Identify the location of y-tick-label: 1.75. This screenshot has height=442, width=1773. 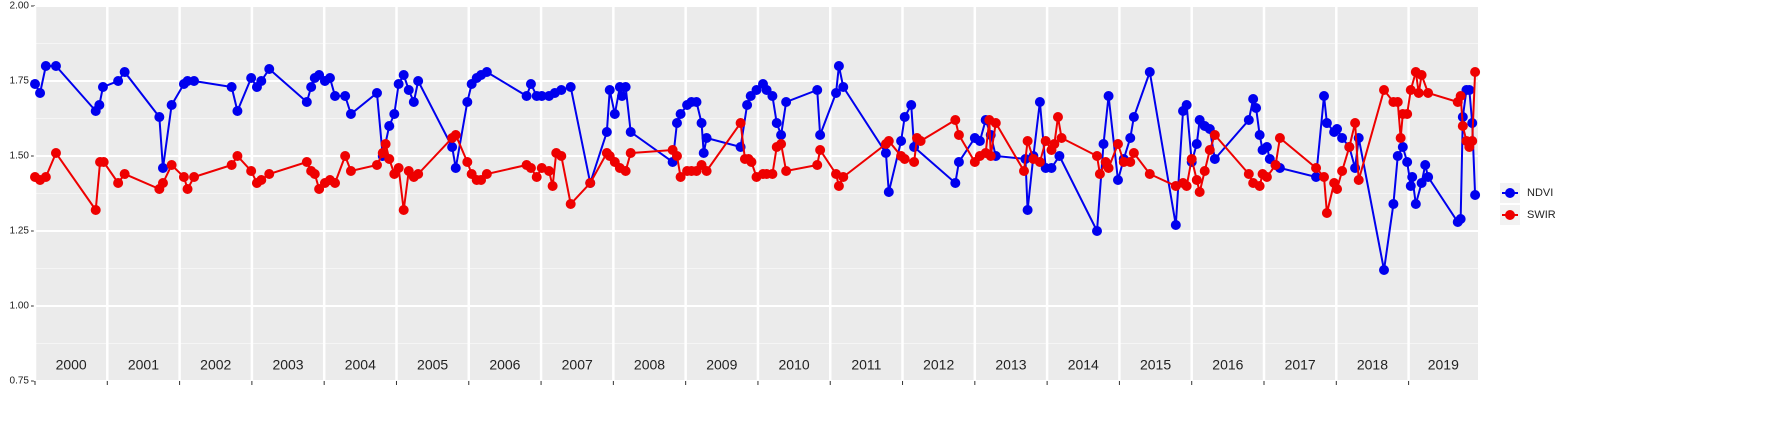
(20, 81).